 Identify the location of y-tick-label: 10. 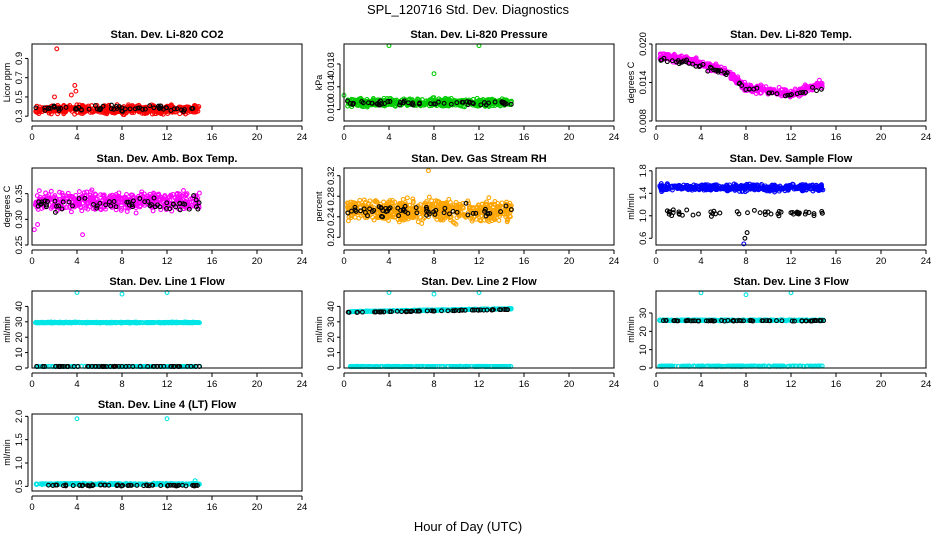
(331, 352).